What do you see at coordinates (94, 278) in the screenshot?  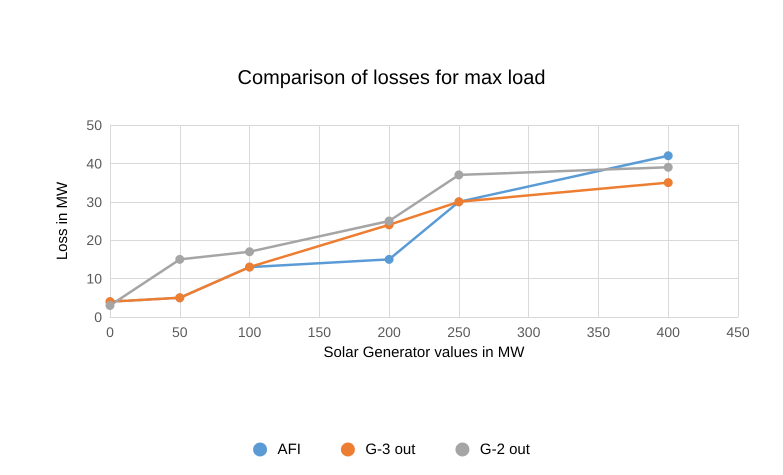 I see `y-tick-label: 10` at bounding box center [94, 278].